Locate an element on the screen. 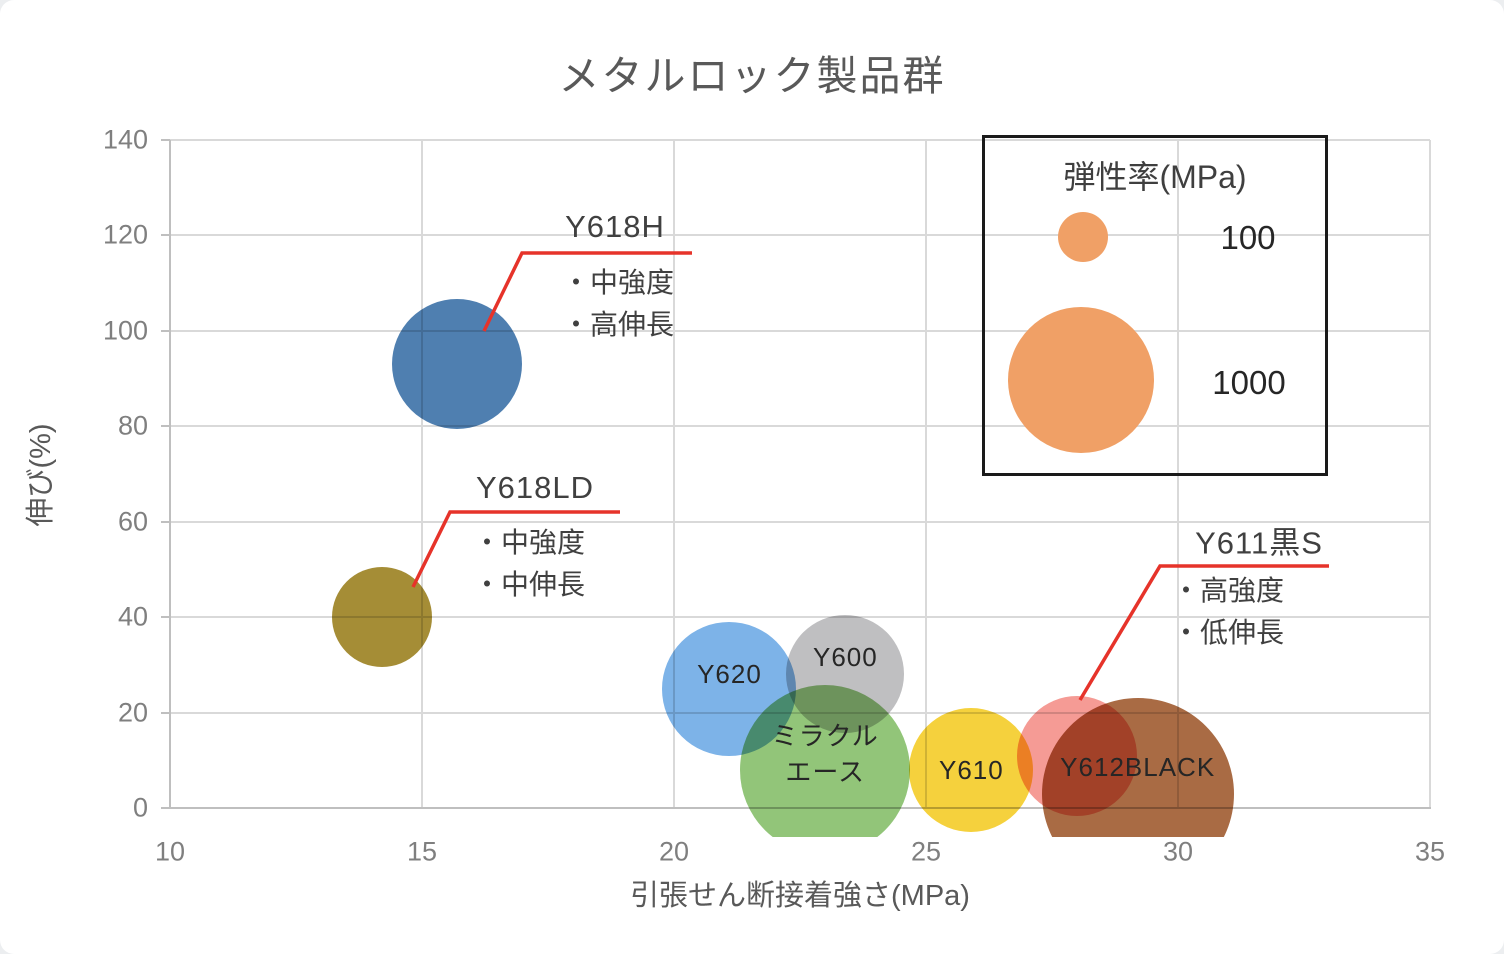 This screenshot has height=954, width=1504. bubble-label-Y610: Y610 is located at coordinates (971, 769).